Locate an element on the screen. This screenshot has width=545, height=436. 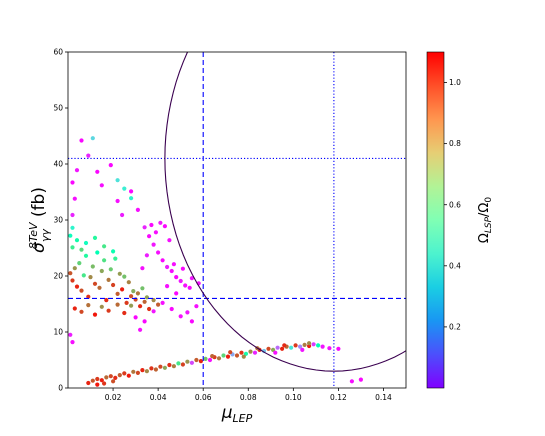
x-tick-label: 0.12 is located at coordinates (338, 397).